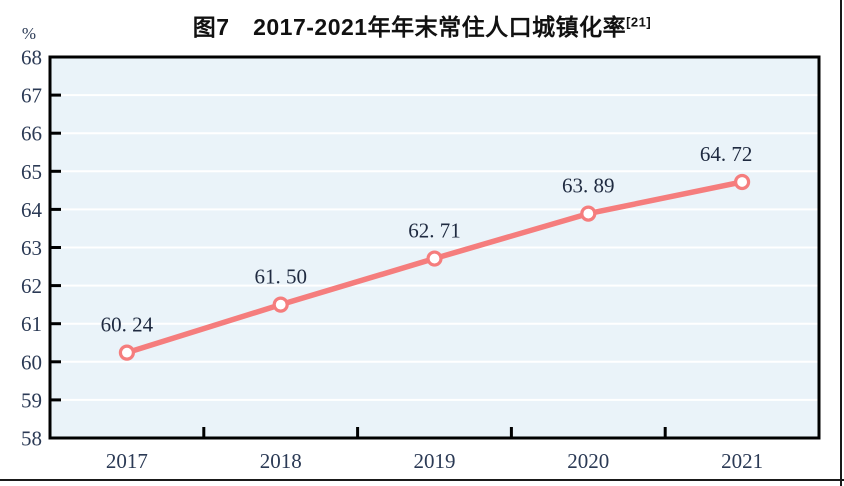 The width and height of the screenshot is (844, 486). Describe the element at coordinates (31, 172) in the screenshot. I see `y-axis-label: 65` at that location.